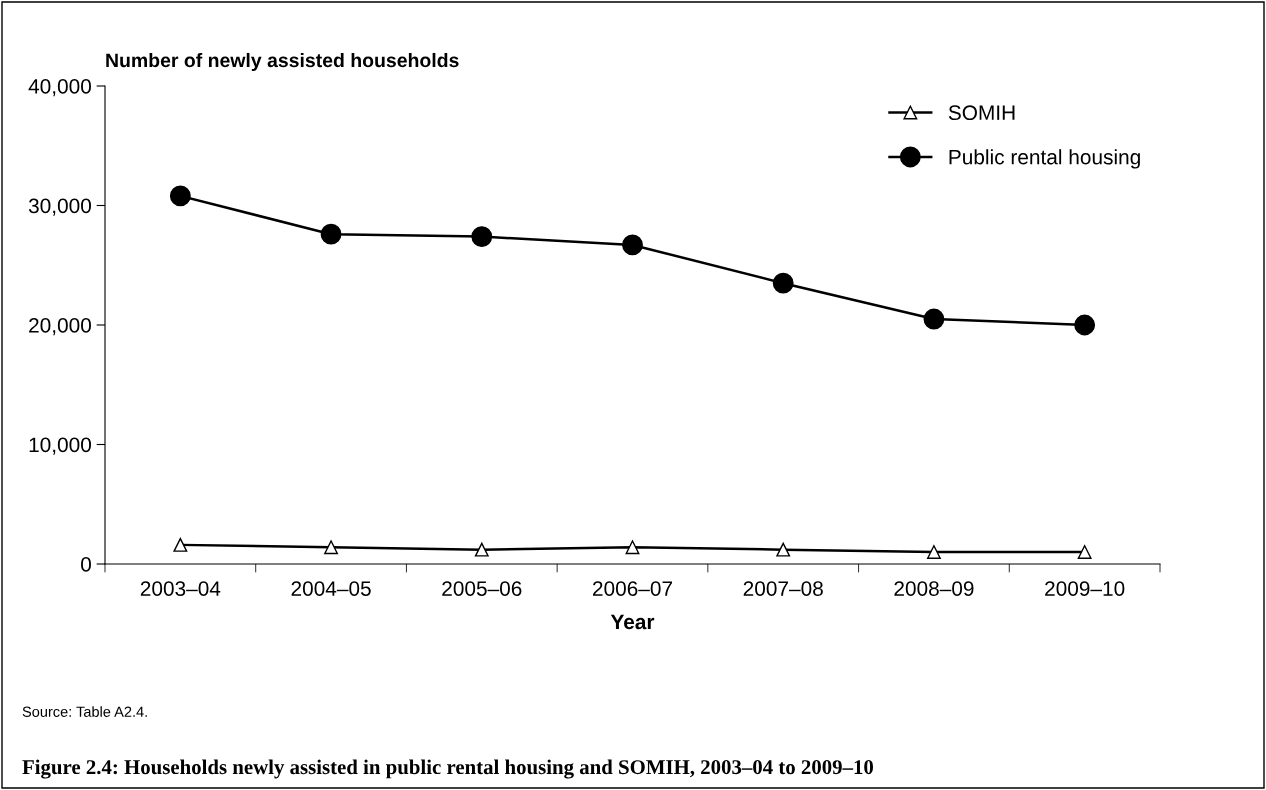 The height and width of the screenshot is (790, 1266). Describe the element at coordinates (1085, 588) in the screenshot. I see `x-tick-label: 2009–10` at that location.